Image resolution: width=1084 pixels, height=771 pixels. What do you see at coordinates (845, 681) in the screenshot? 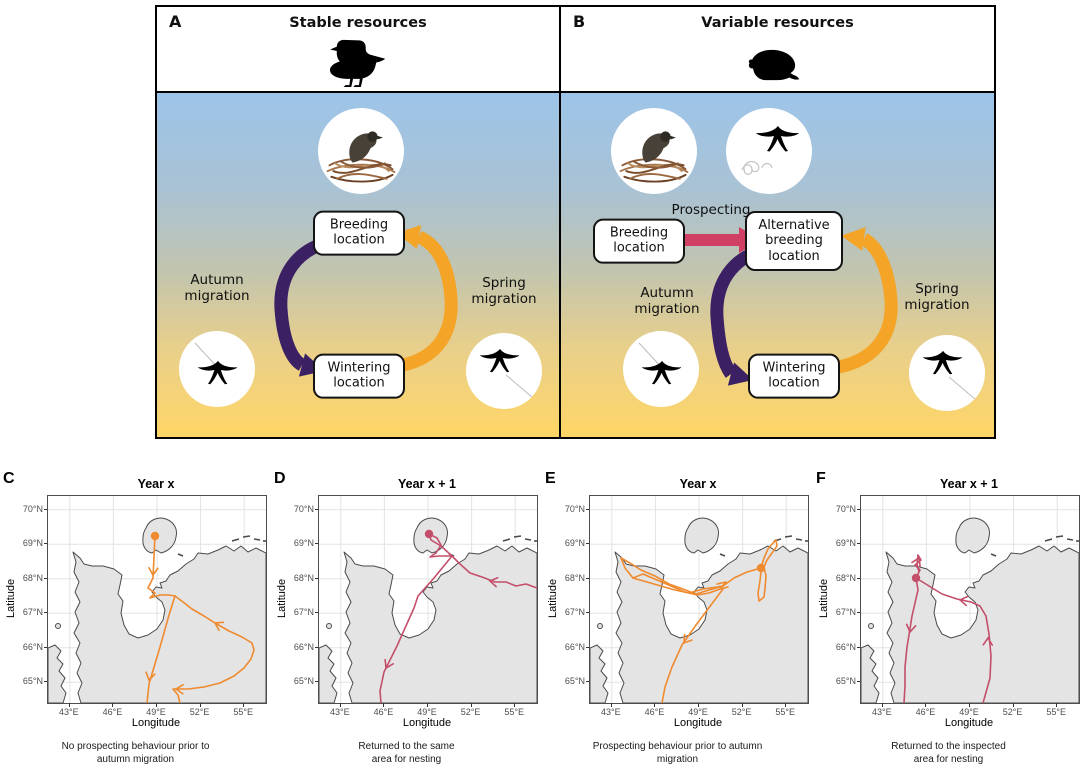
I see `lat-tick-label: 65°N` at bounding box center [845, 681].